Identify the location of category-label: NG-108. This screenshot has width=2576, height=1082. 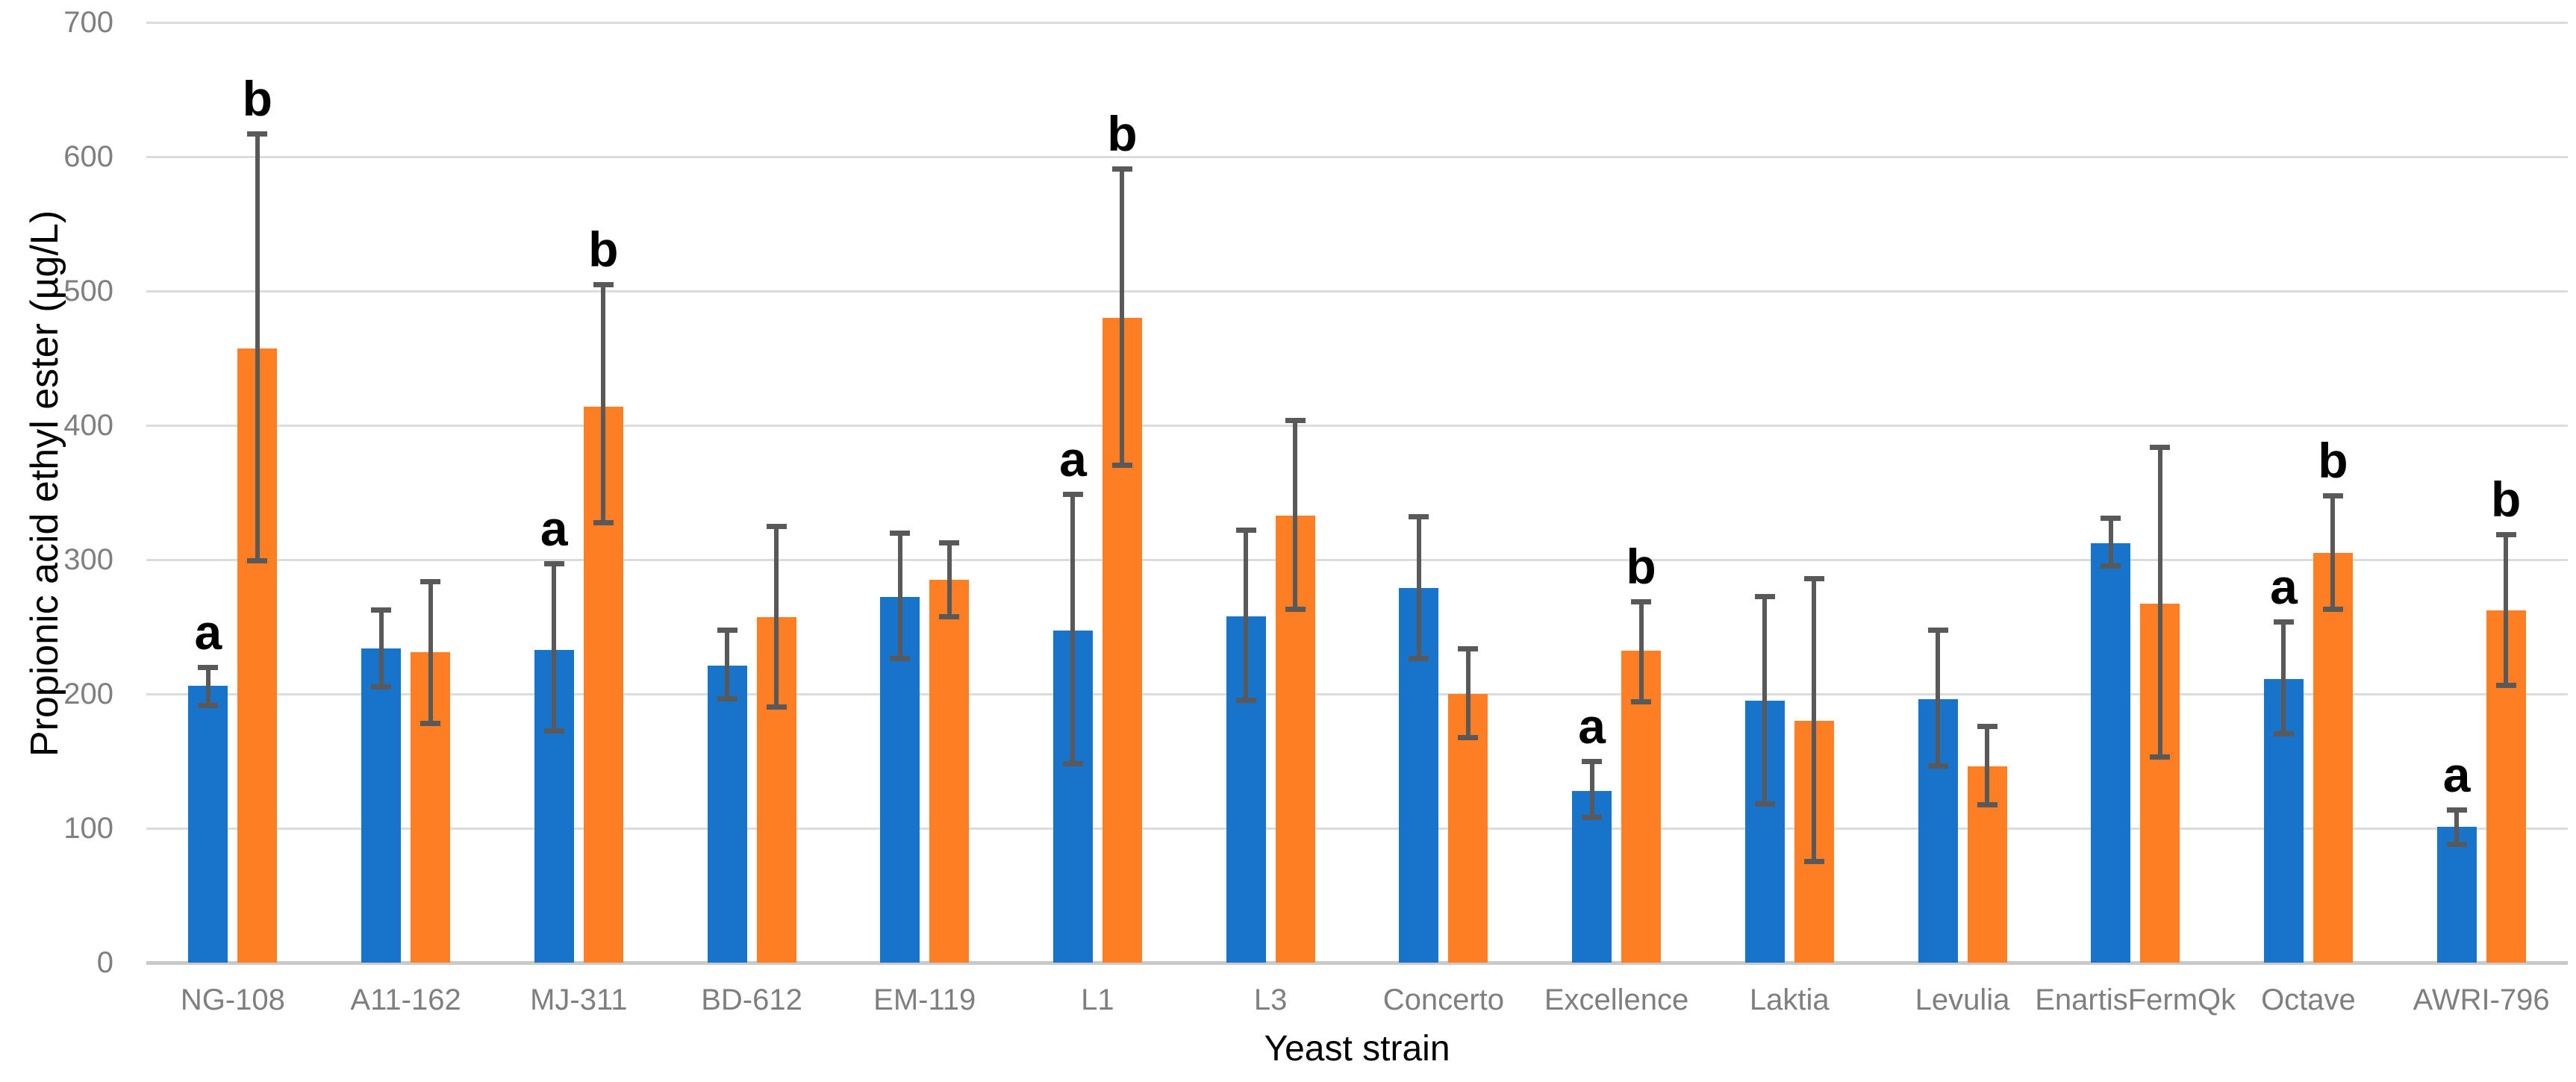
(232, 1000).